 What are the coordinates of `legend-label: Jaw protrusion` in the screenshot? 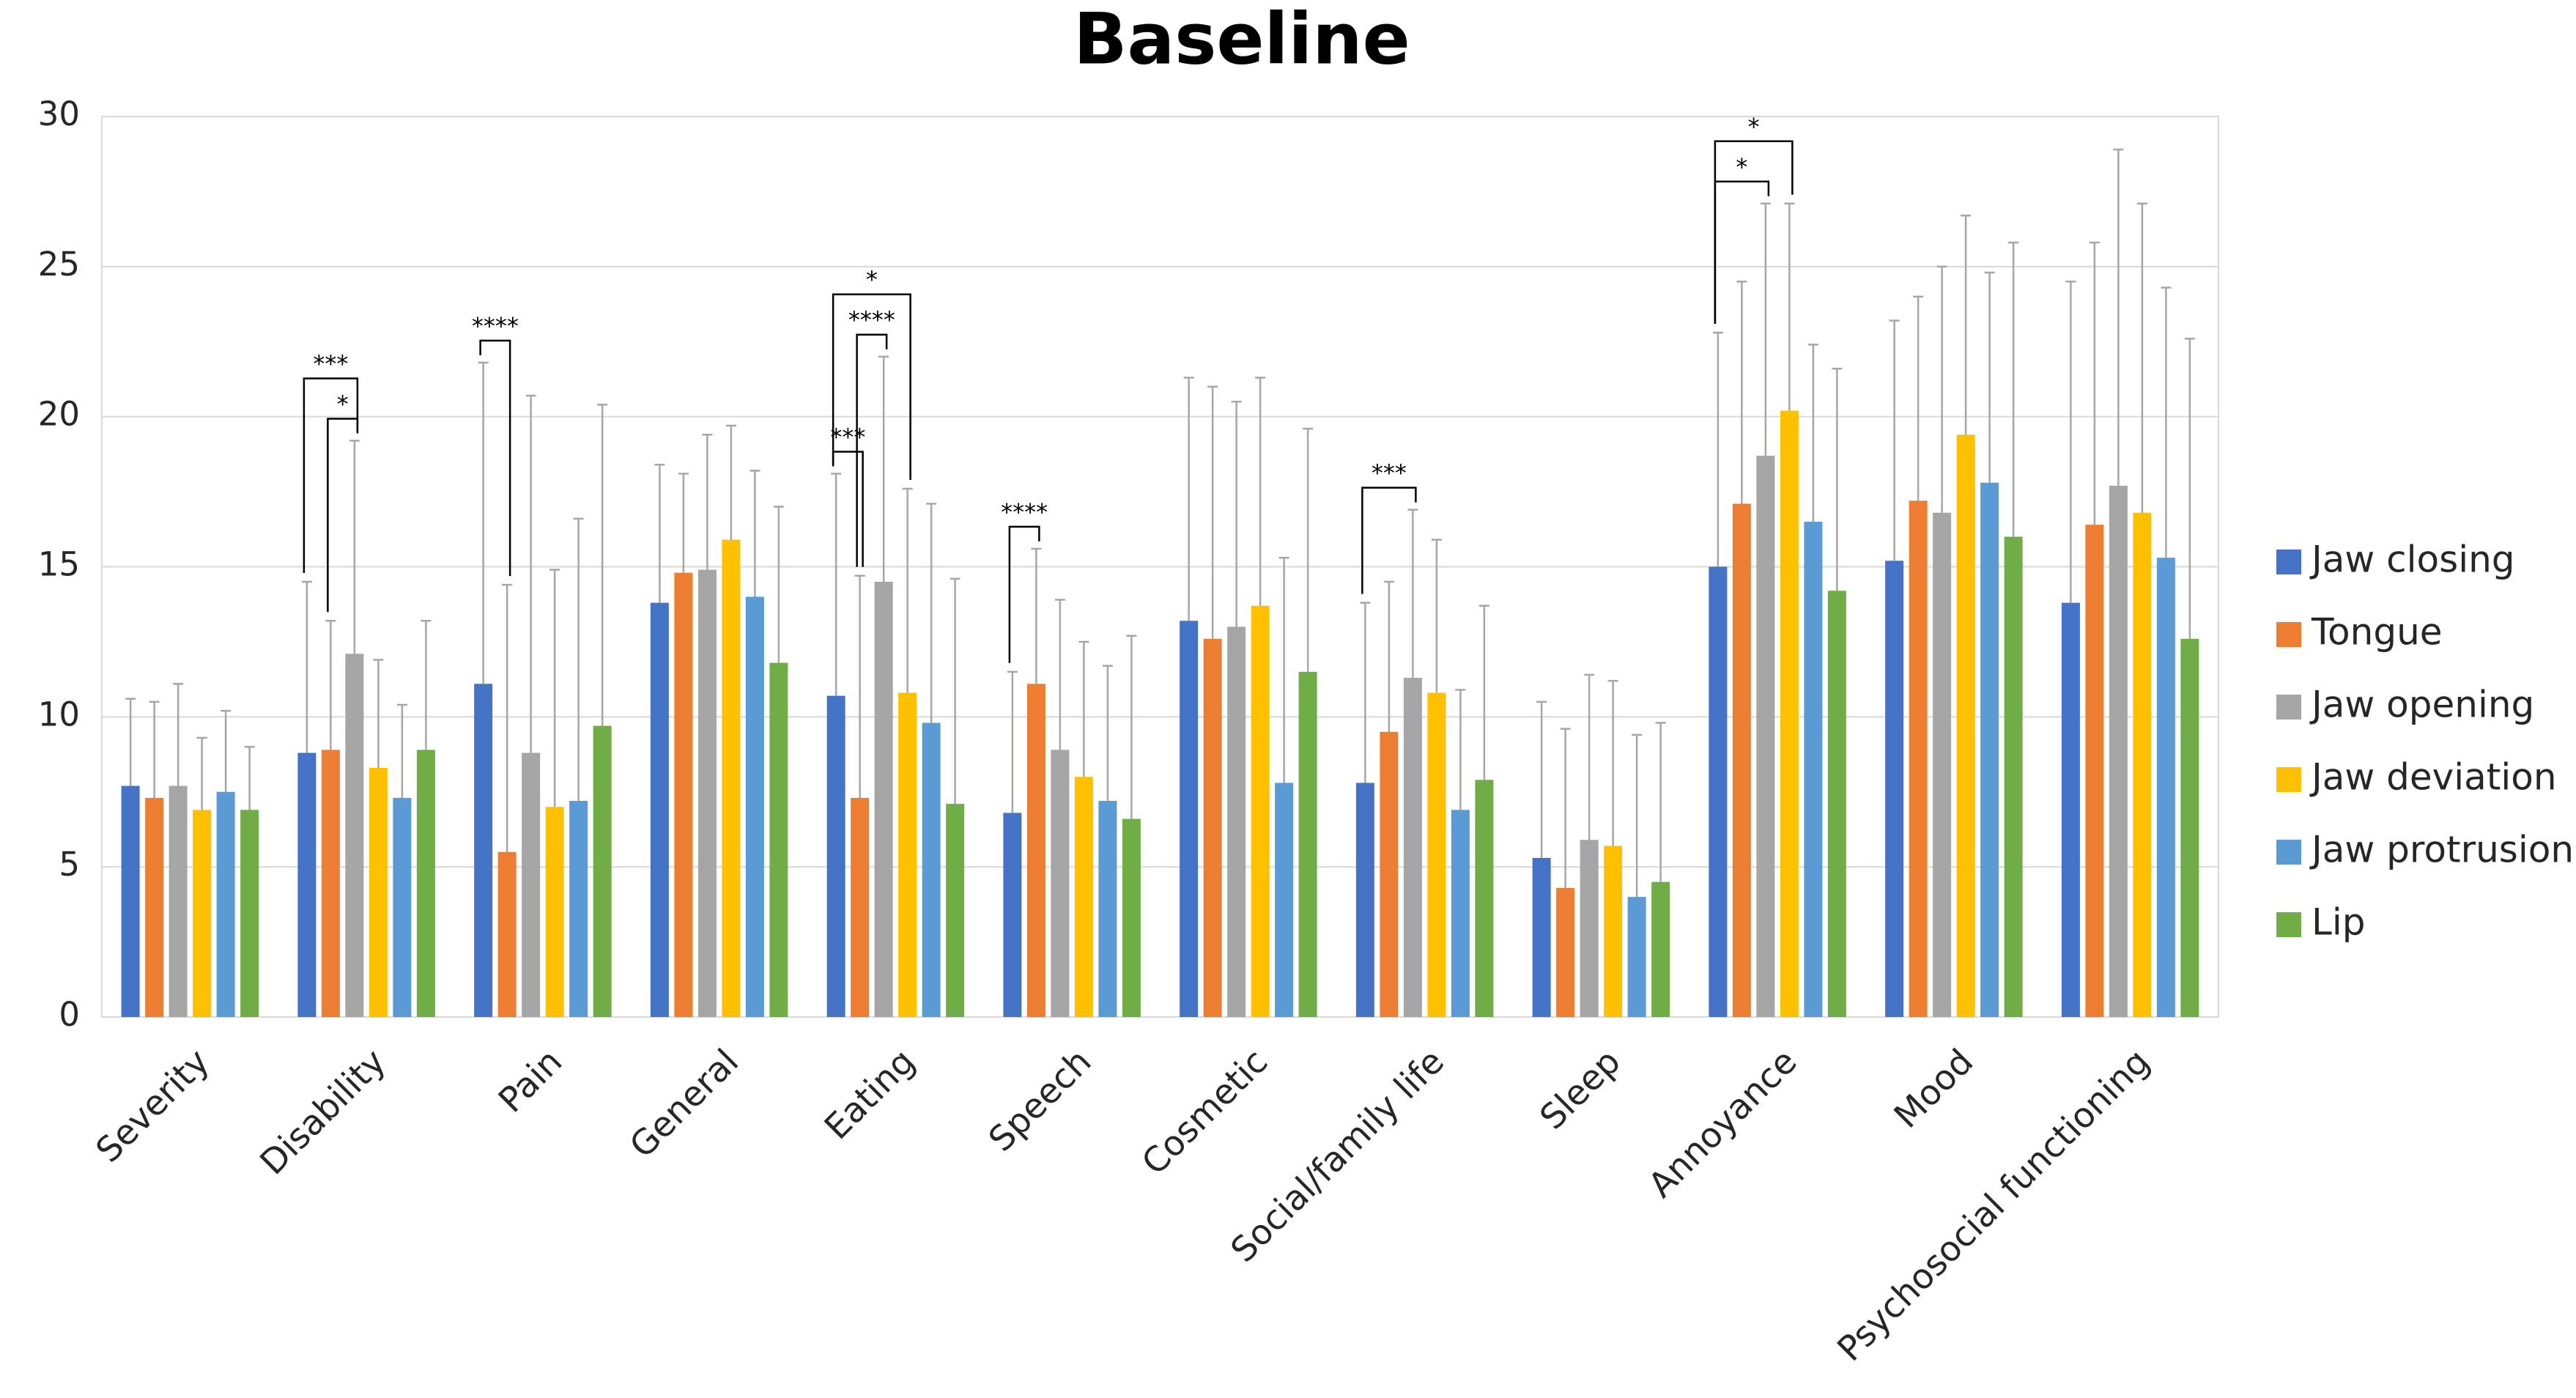 It's located at (2441, 850).